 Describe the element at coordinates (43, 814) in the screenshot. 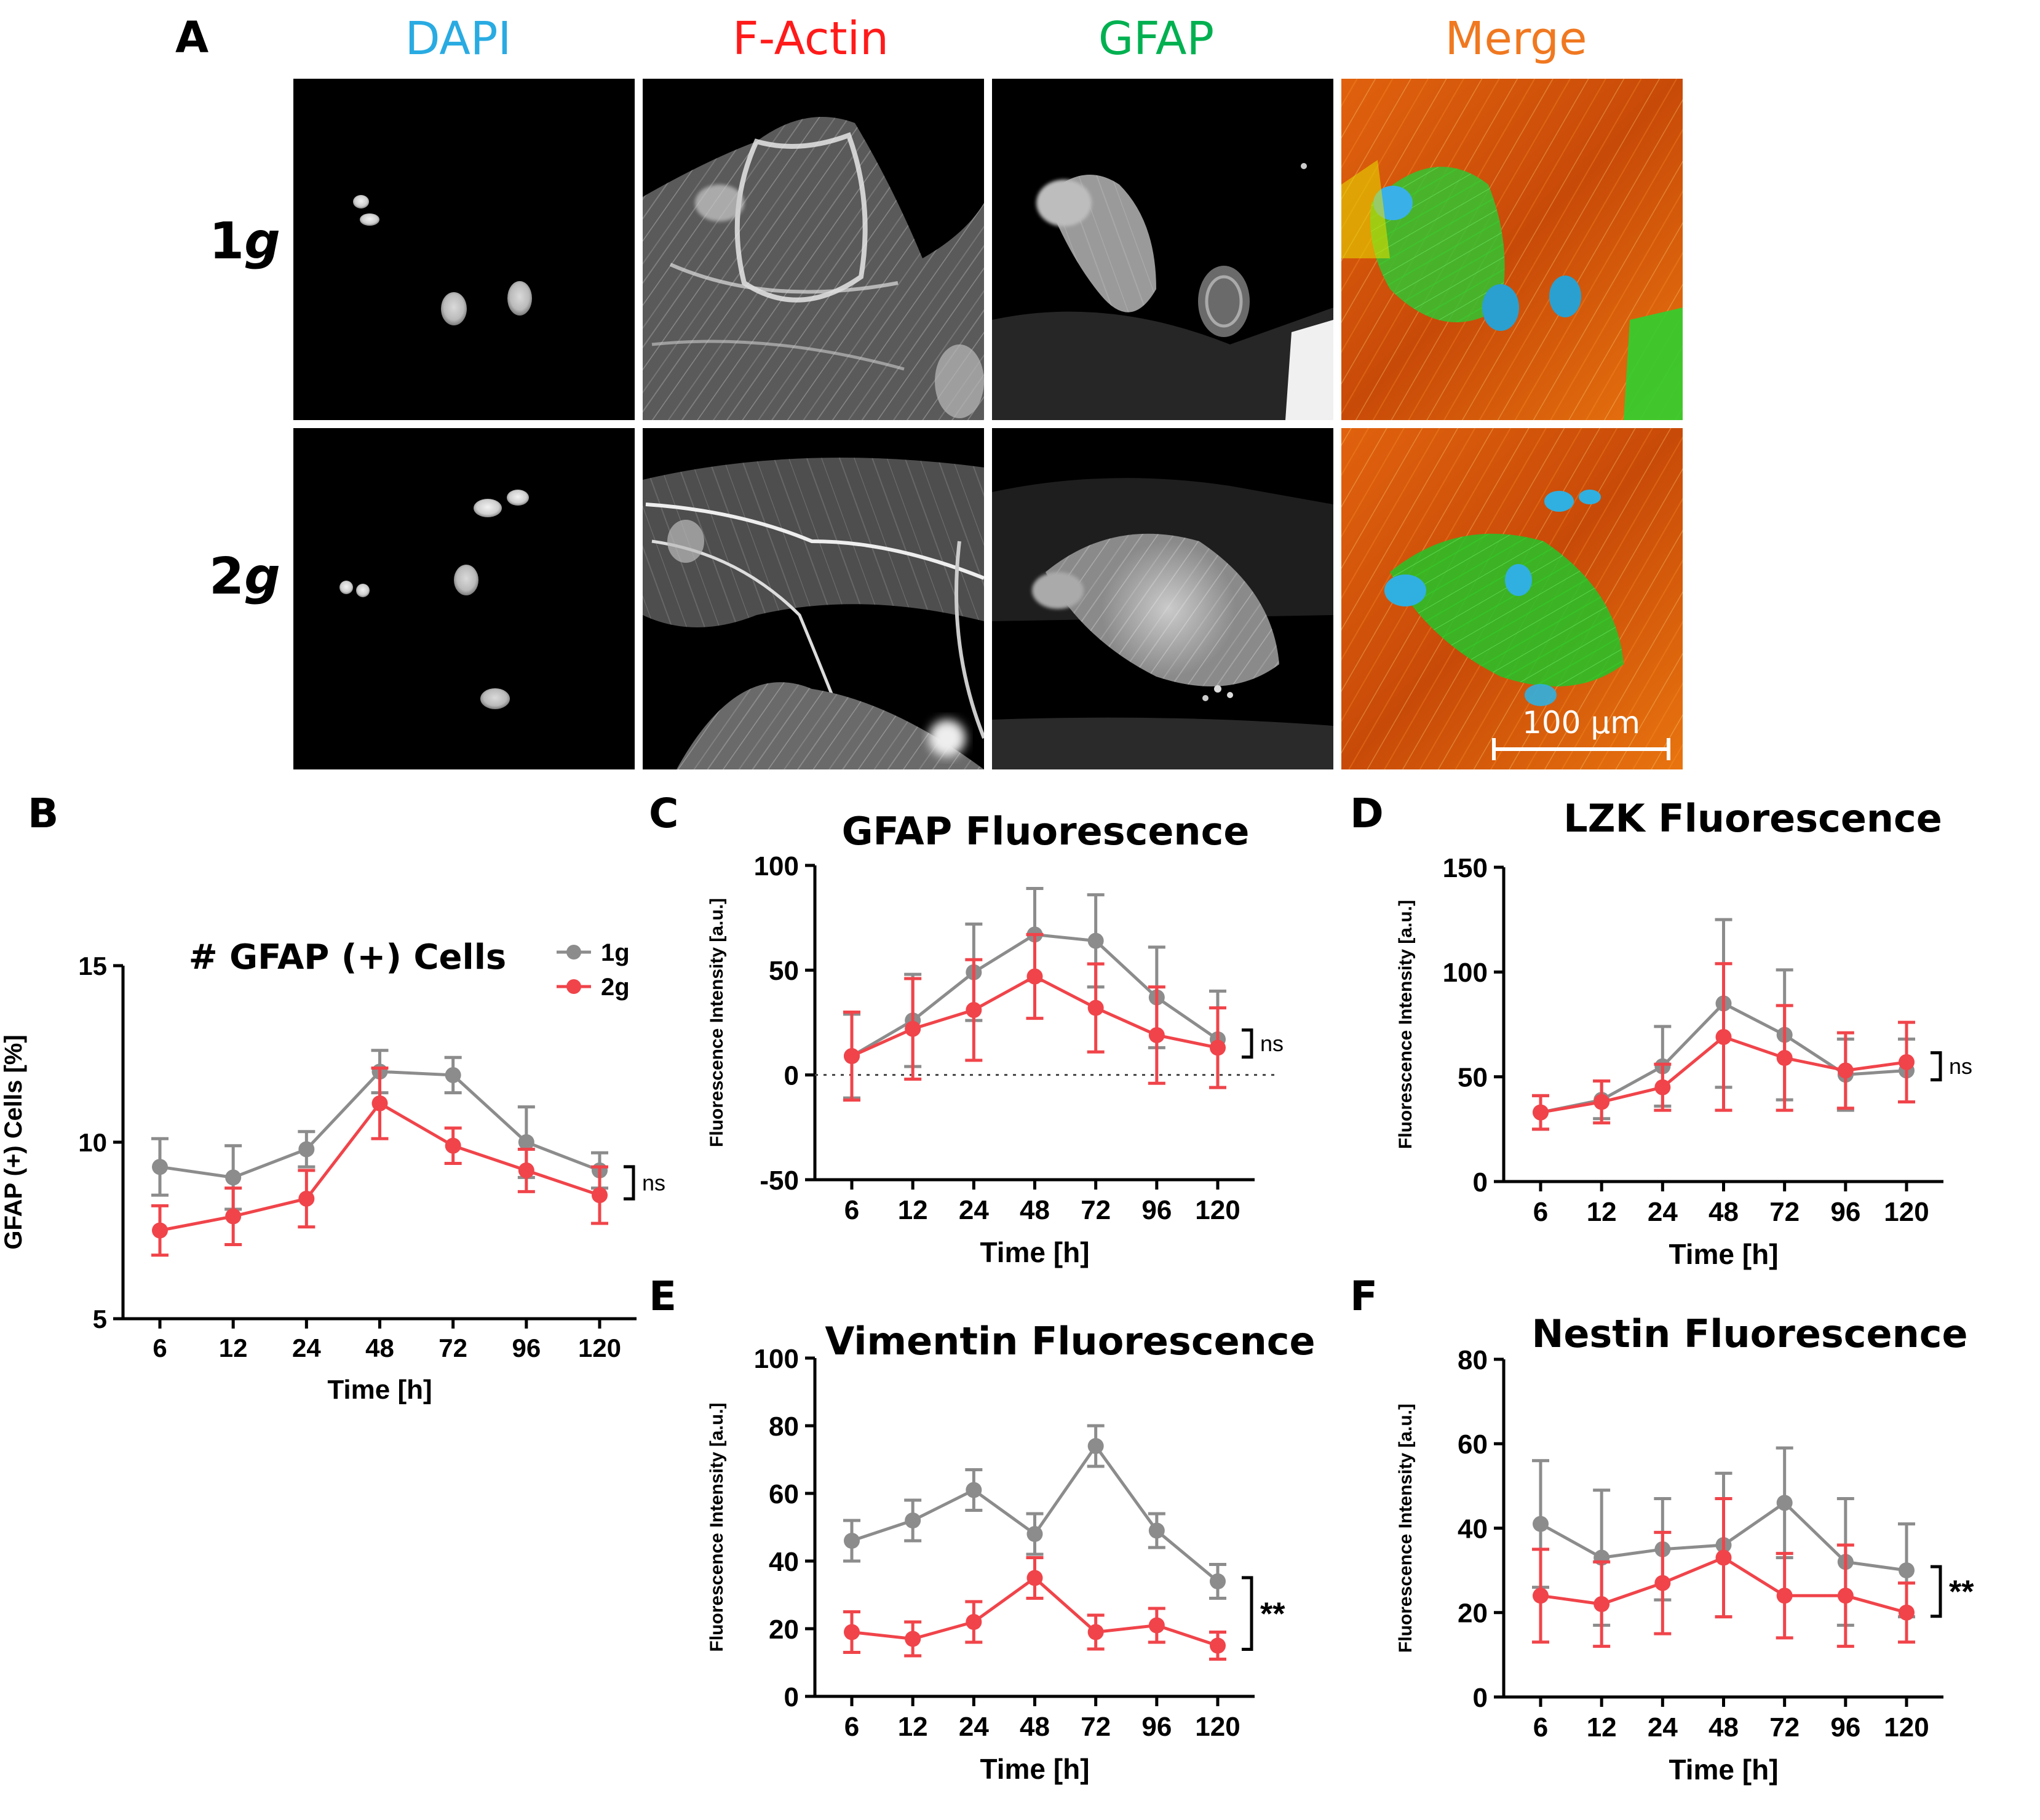

I see `panel-letter-b: B` at that location.